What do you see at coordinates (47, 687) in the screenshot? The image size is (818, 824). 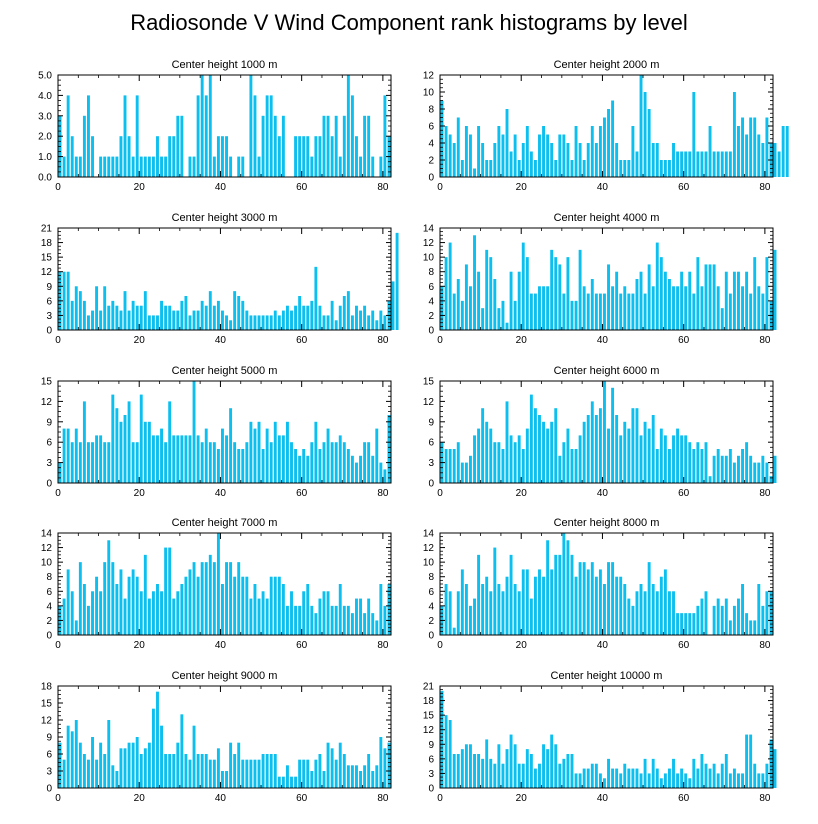 I see `y-tick-label: 18` at bounding box center [47, 687].